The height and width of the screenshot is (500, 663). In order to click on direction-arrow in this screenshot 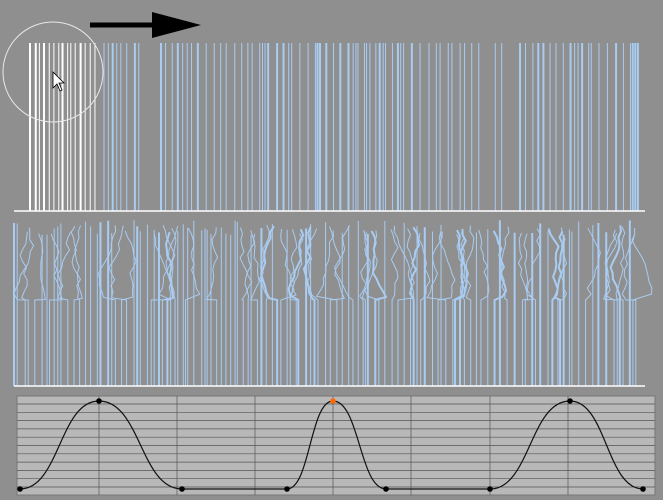, I will do `click(145, 25)`.